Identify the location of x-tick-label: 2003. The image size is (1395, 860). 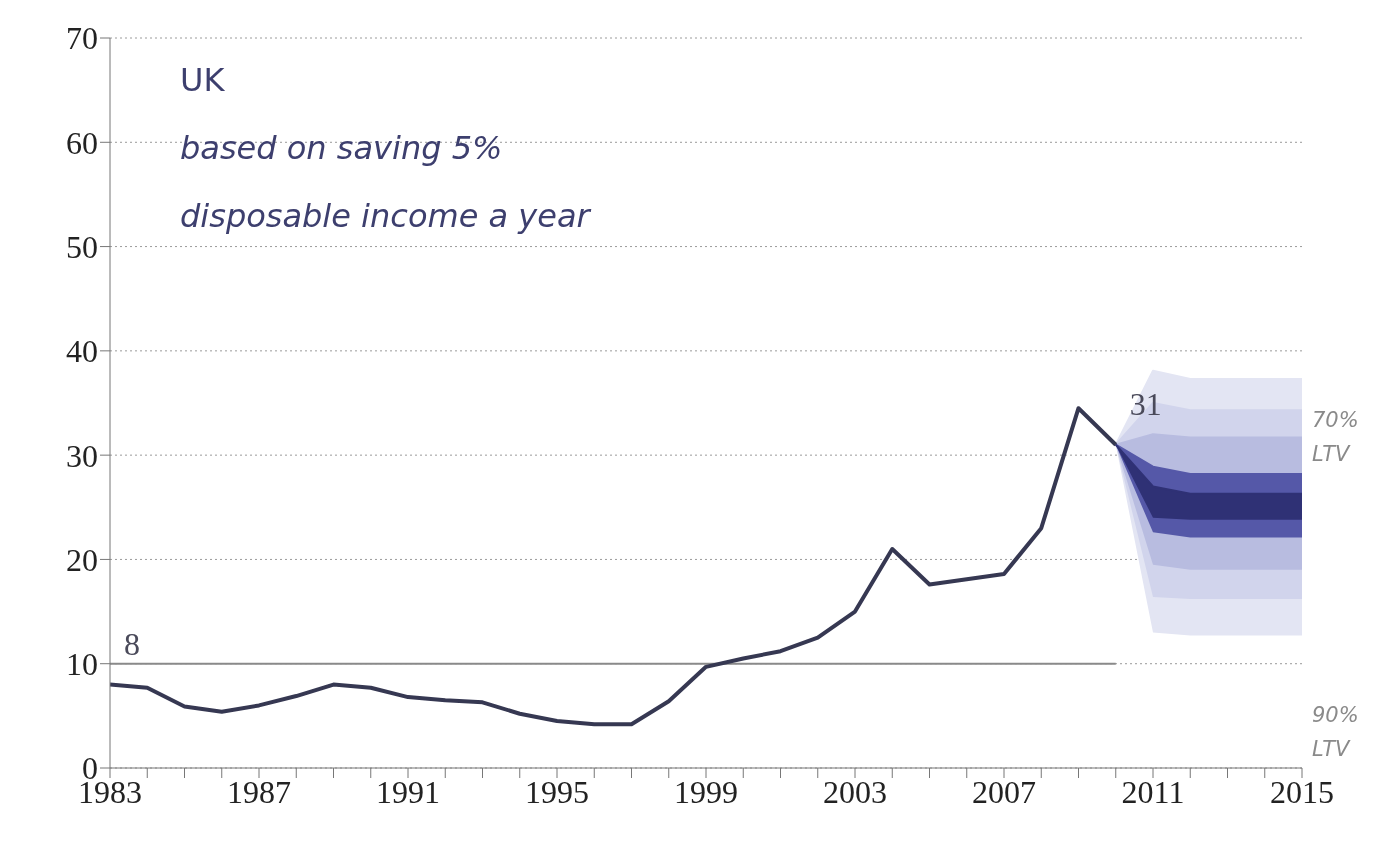
(855, 791).